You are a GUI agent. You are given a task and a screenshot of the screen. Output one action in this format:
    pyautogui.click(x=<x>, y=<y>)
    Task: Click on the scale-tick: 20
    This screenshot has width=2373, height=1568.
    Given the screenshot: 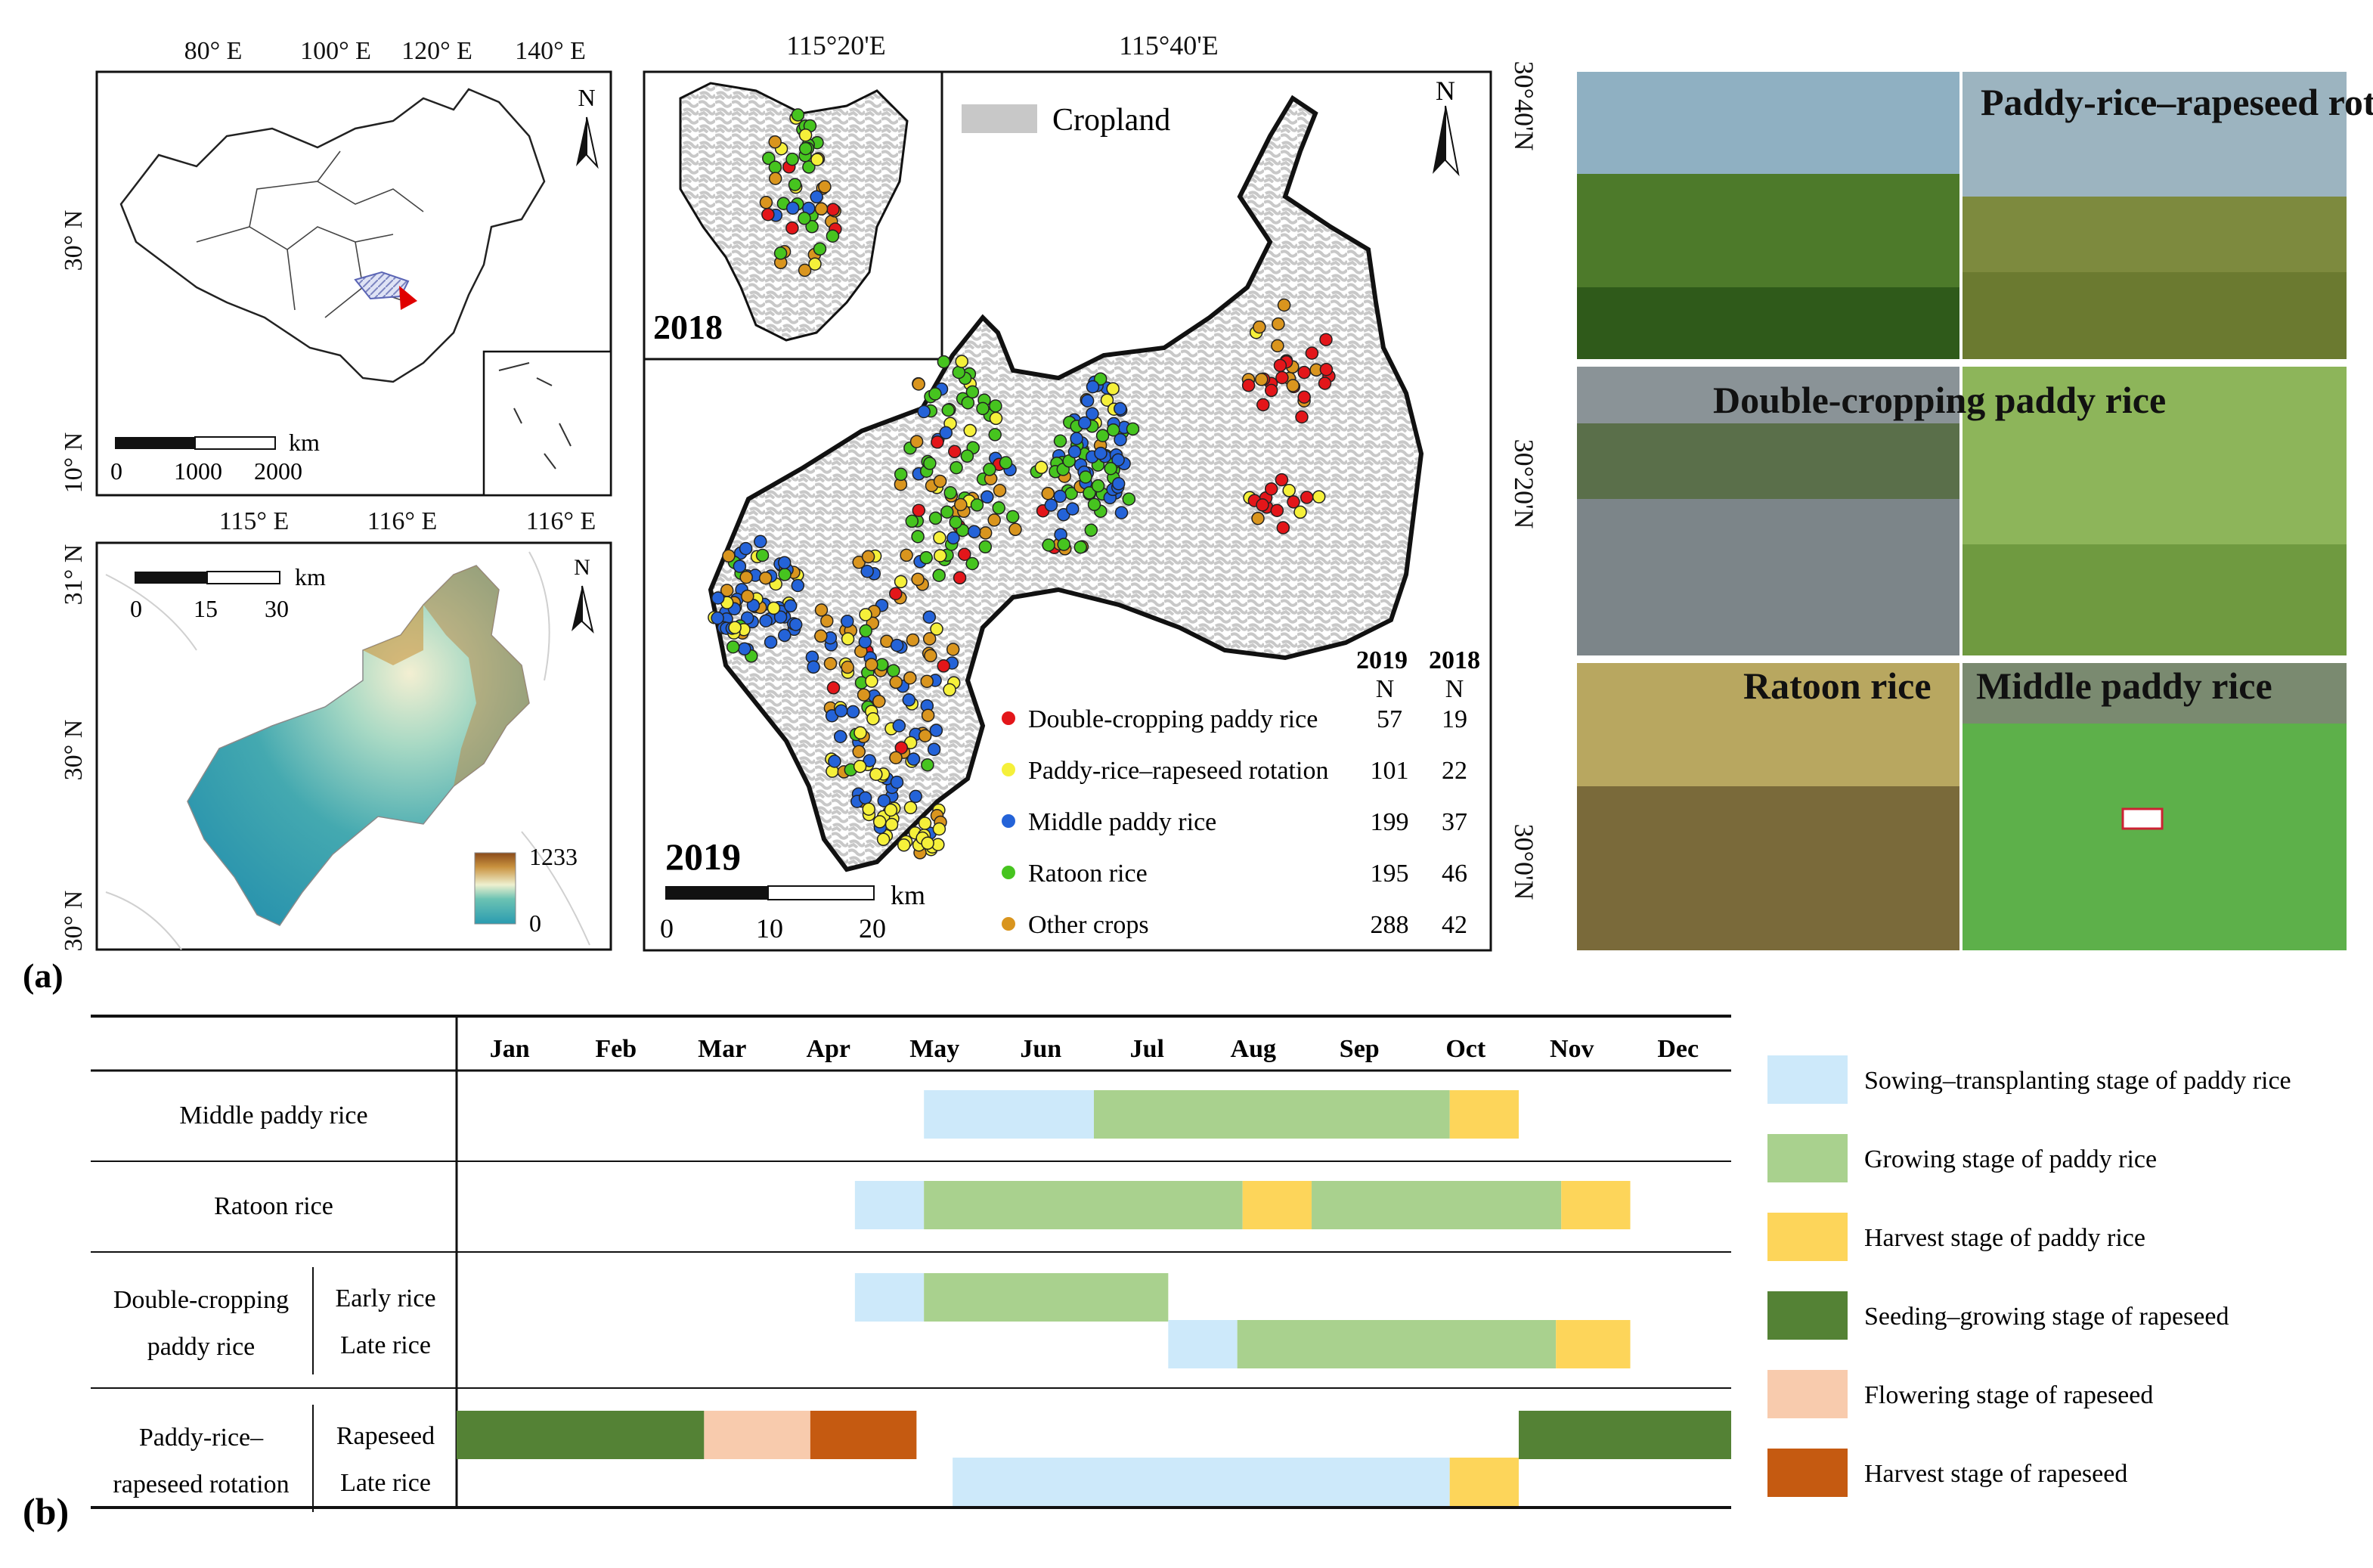 What is the action you would take?
    pyautogui.click(x=873, y=928)
    